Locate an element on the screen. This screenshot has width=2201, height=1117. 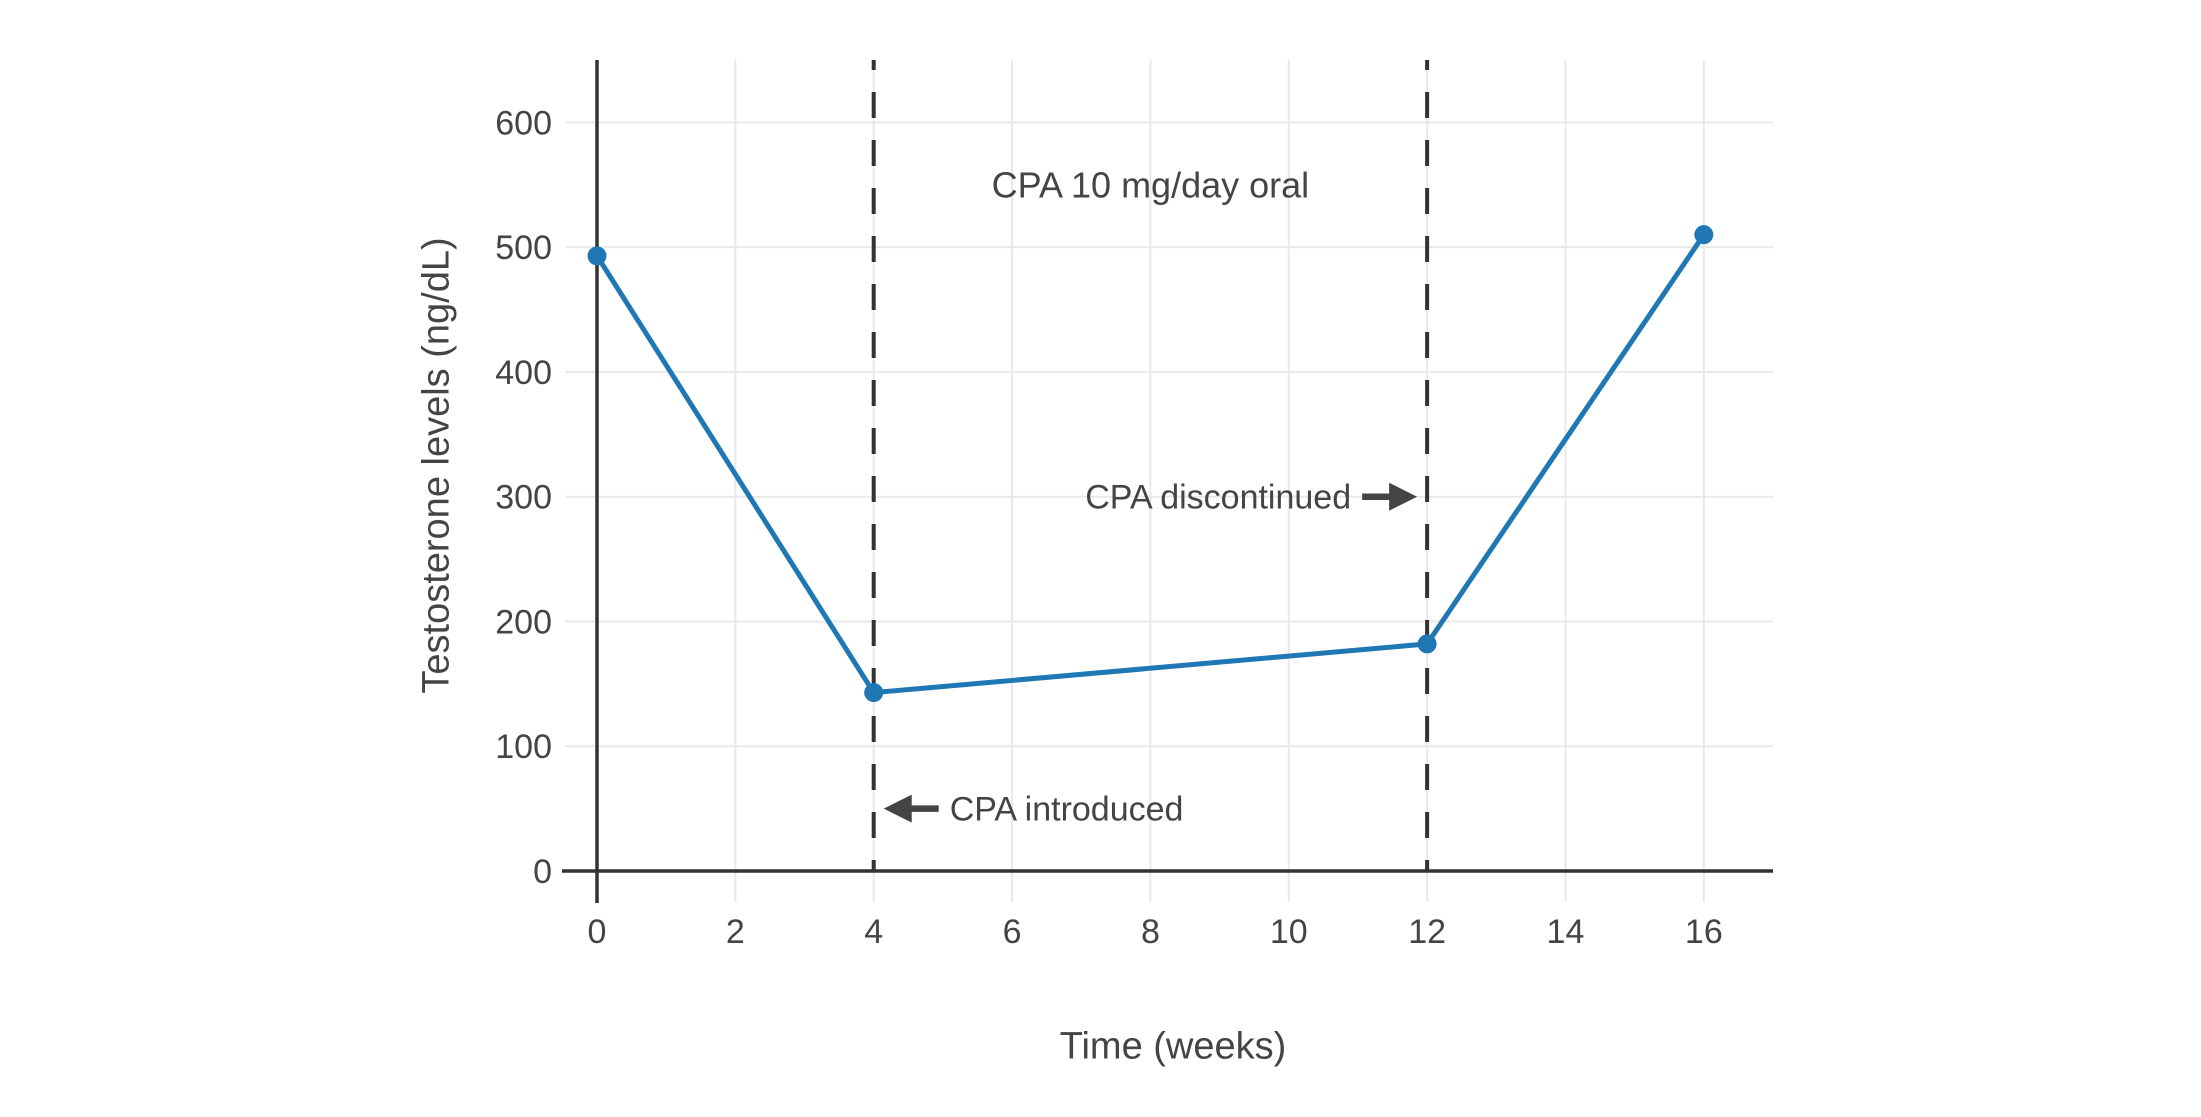
annotation-cpa-introduced: CPA introduced is located at coordinates (1067, 810).